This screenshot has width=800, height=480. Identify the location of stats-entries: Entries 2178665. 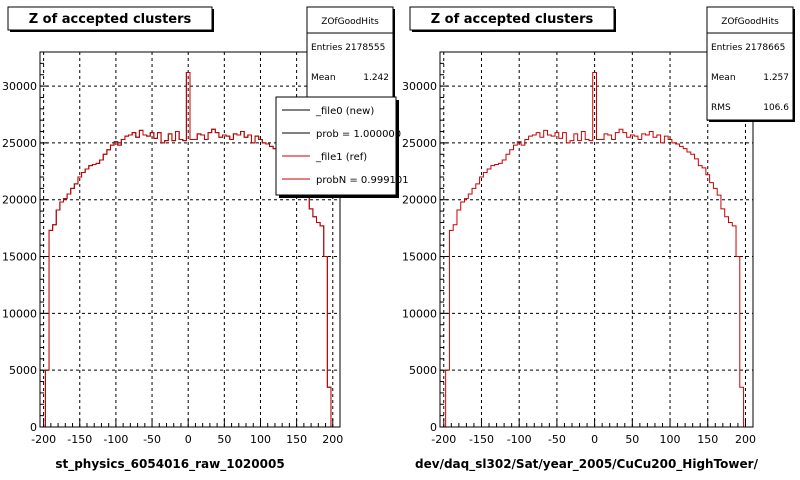
(748, 48).